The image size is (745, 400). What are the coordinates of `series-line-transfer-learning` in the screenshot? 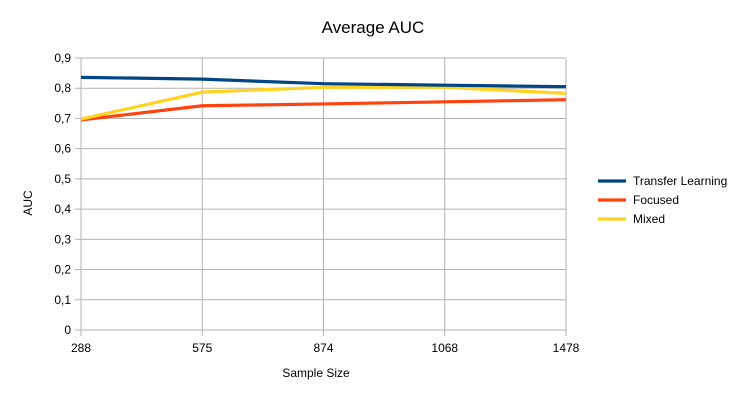 It's located at (323, 82).